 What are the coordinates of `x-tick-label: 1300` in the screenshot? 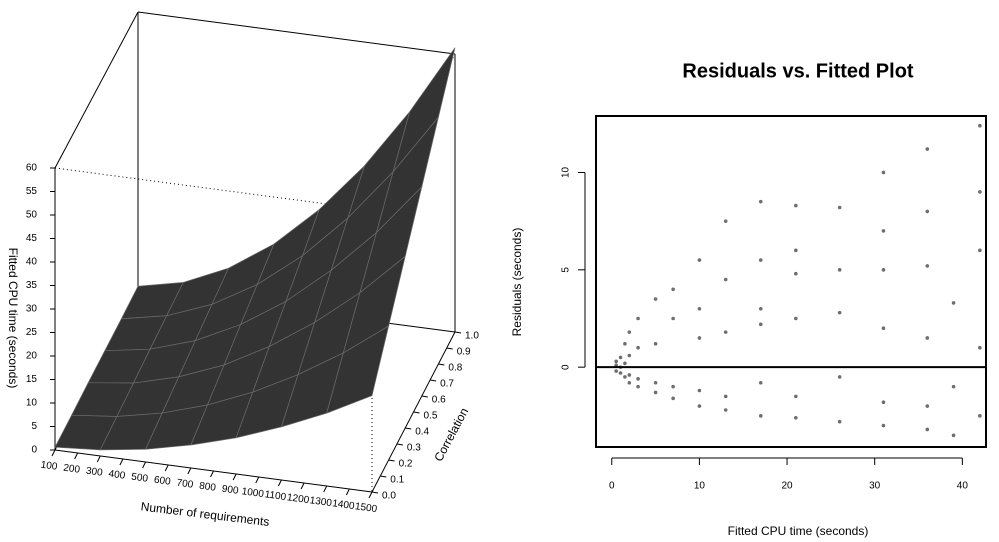 It's located at (321, 502).